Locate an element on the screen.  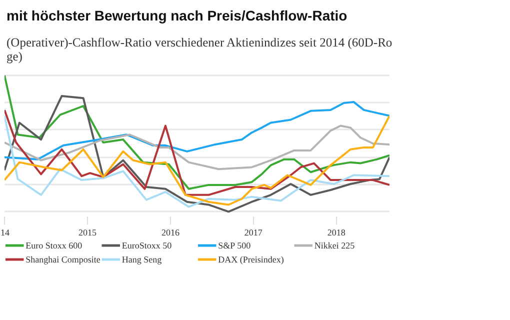
legend-label: Nikkei 225 is located at coordinates (335, 245).